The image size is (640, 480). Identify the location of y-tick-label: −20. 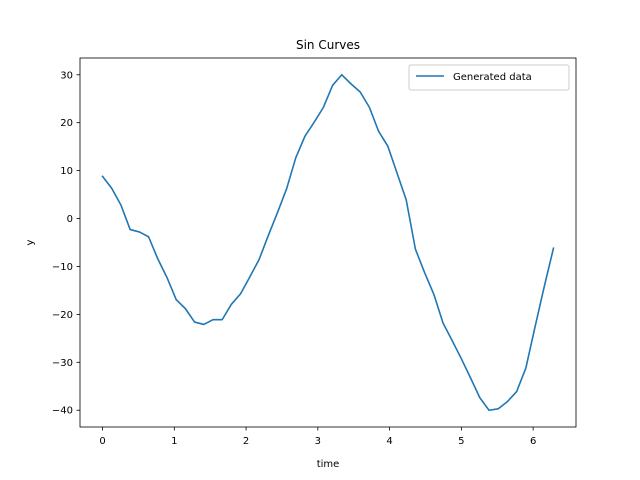
(62, 315).